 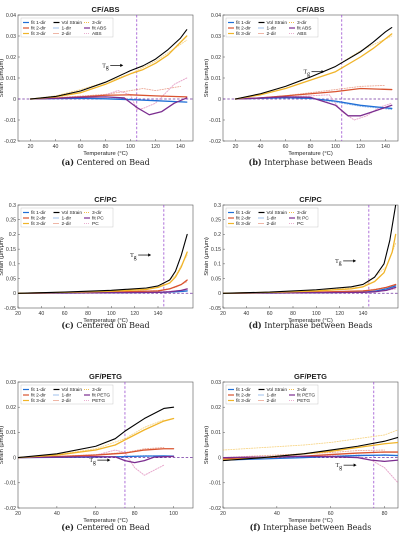 What do you see at coordinates (67, 325) in the screenshot?
I see `caption-letter: (c)` at bounding box center [67, 325].